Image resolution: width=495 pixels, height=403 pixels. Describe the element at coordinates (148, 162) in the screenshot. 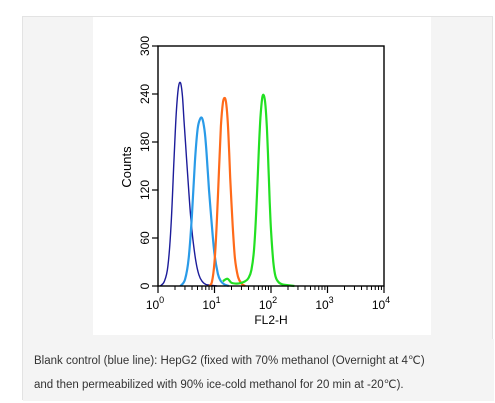

I see `y-ticks: 0 60 120 180 240 300` at that location.